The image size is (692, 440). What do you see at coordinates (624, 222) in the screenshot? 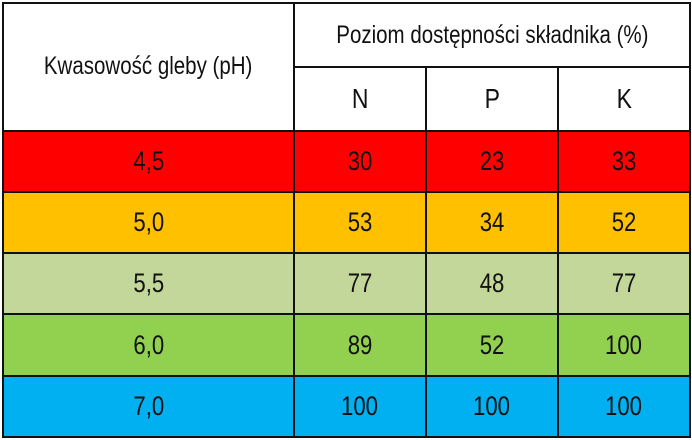
I see `value-cell-k: 52` at bounding box center [624, 222].